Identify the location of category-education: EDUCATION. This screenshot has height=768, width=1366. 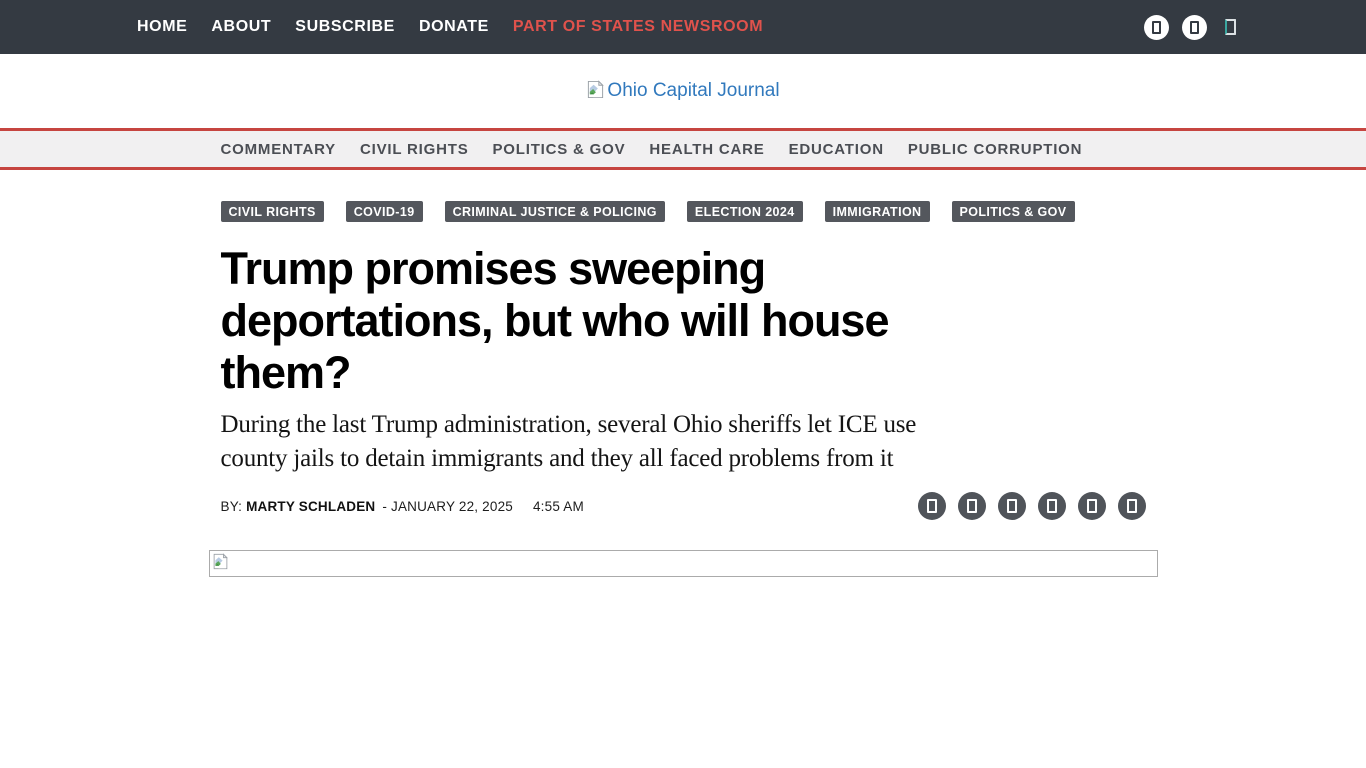
(836, 149).